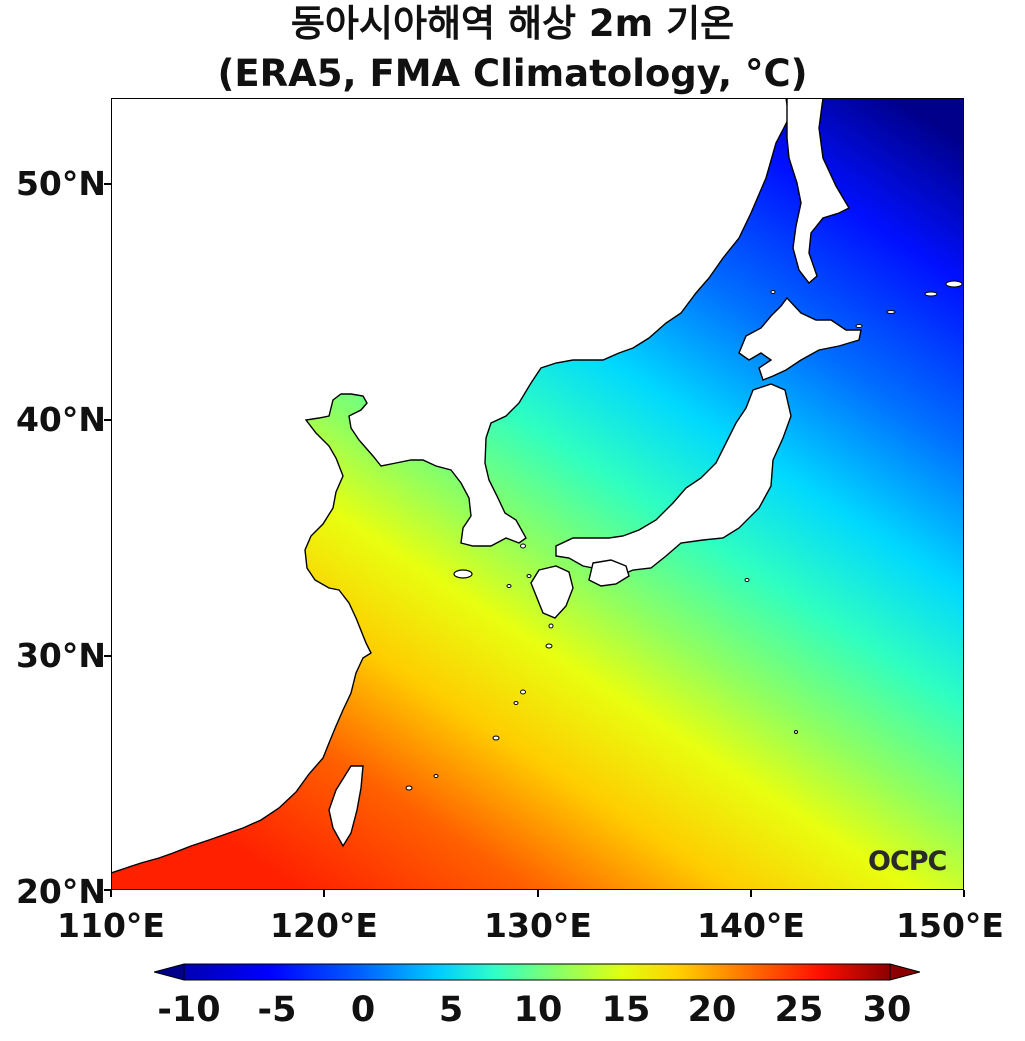 This screenshot has height=1041, width=1025. What do you see at coordinates (904, 972) in the screenshot?
I see `colorbar-max-extend` at bounding box center [904, 972].